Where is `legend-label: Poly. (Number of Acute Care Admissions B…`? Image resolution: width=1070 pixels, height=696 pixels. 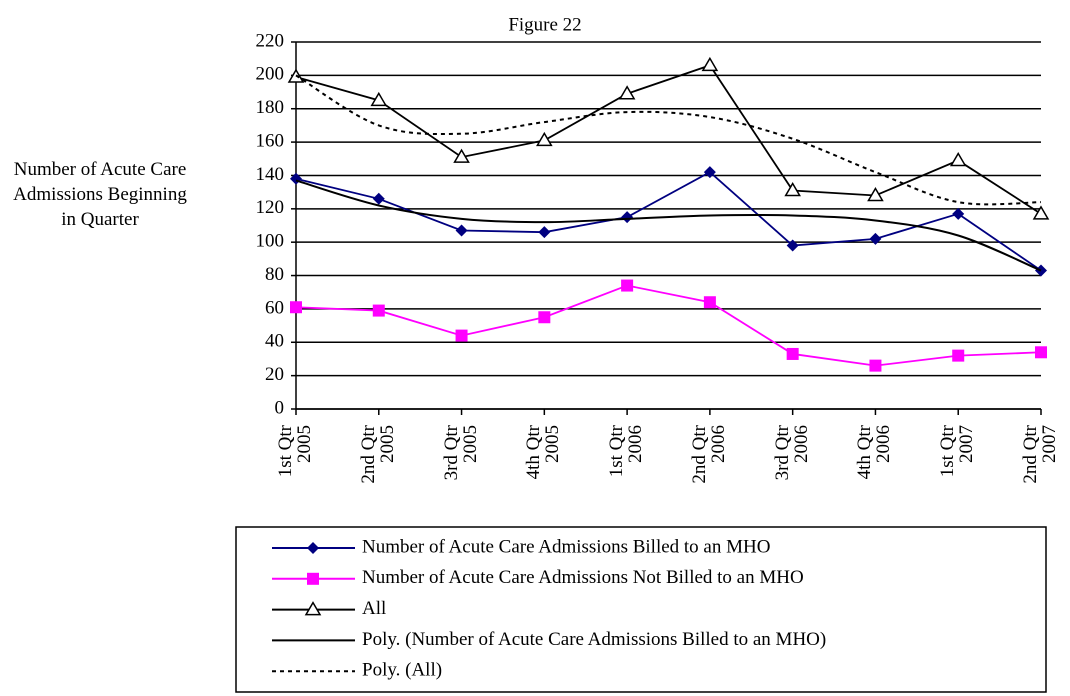 legend-label: Poly. (Number of Acute Care Admissions B… is located at coordinates (594, 639).